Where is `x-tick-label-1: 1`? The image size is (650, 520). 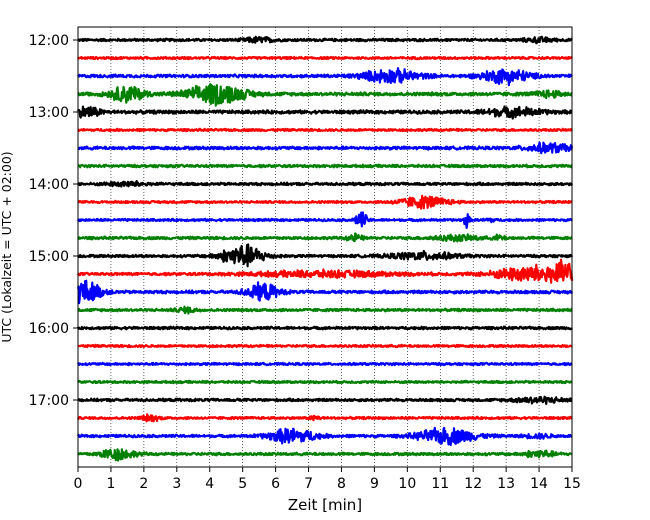
x-tick-label-1: 1 is located at coordinates (110, 484).